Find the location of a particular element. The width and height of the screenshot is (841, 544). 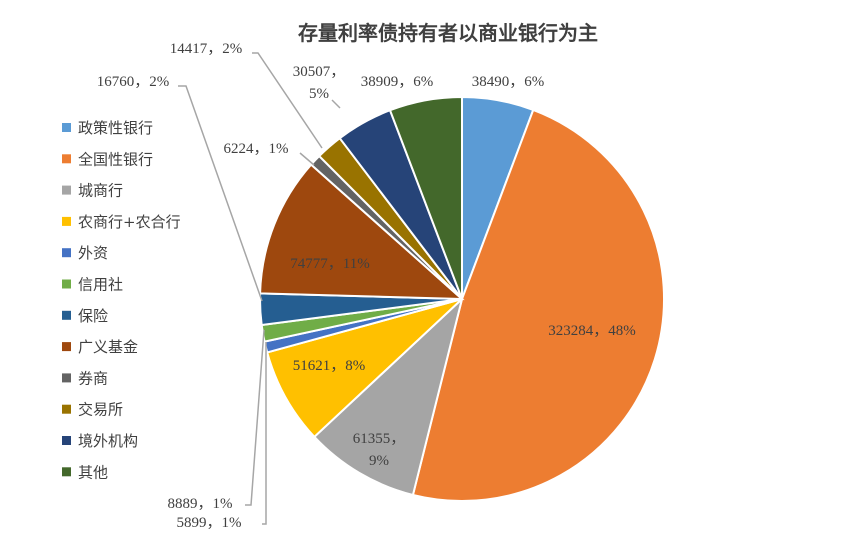

legend-label-8: 广义基金 is located at coordinates (108, 347).